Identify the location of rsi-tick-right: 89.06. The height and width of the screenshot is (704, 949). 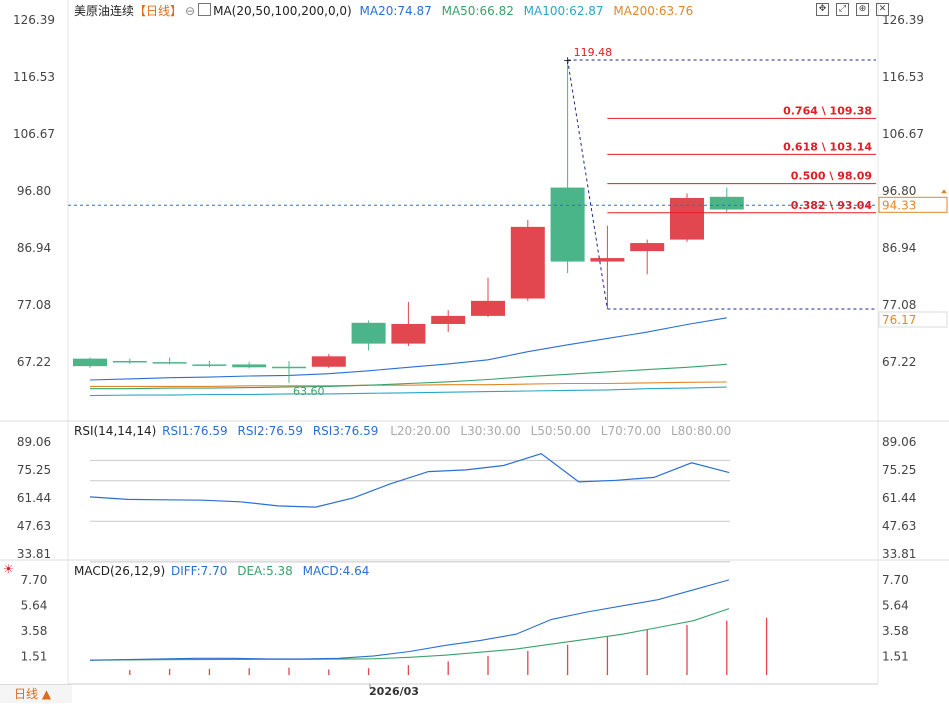
(899, 442).